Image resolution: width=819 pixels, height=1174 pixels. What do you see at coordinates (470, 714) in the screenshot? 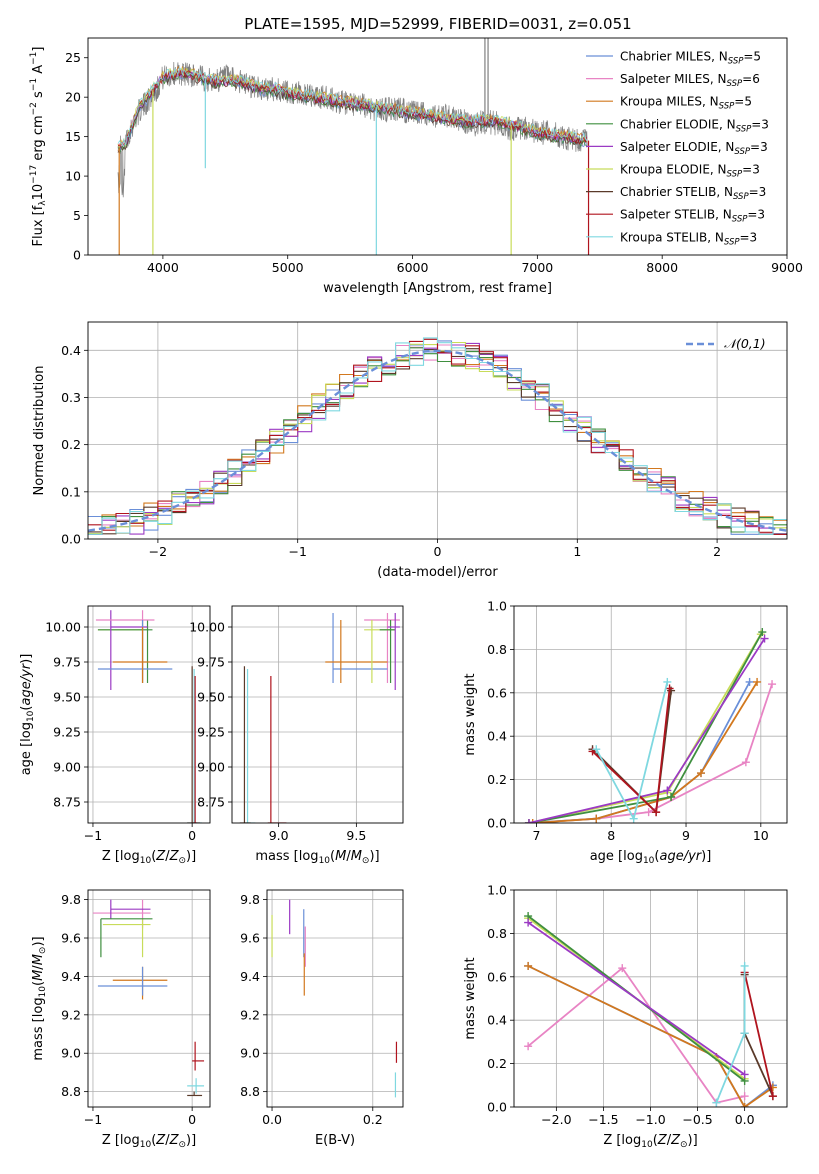
I see `y-axis-label: mass weight` at bounding box center [470, 714].